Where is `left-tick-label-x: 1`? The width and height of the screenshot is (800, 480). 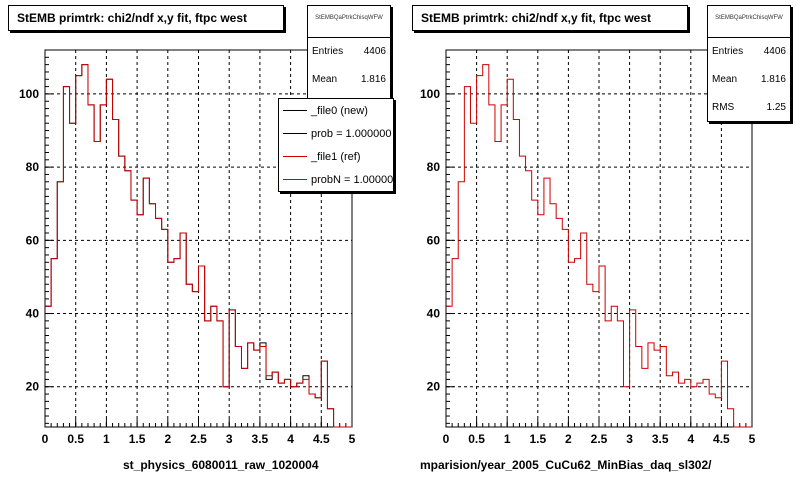 left-tick-label-x: 1 is located at coordinates (106, 439).